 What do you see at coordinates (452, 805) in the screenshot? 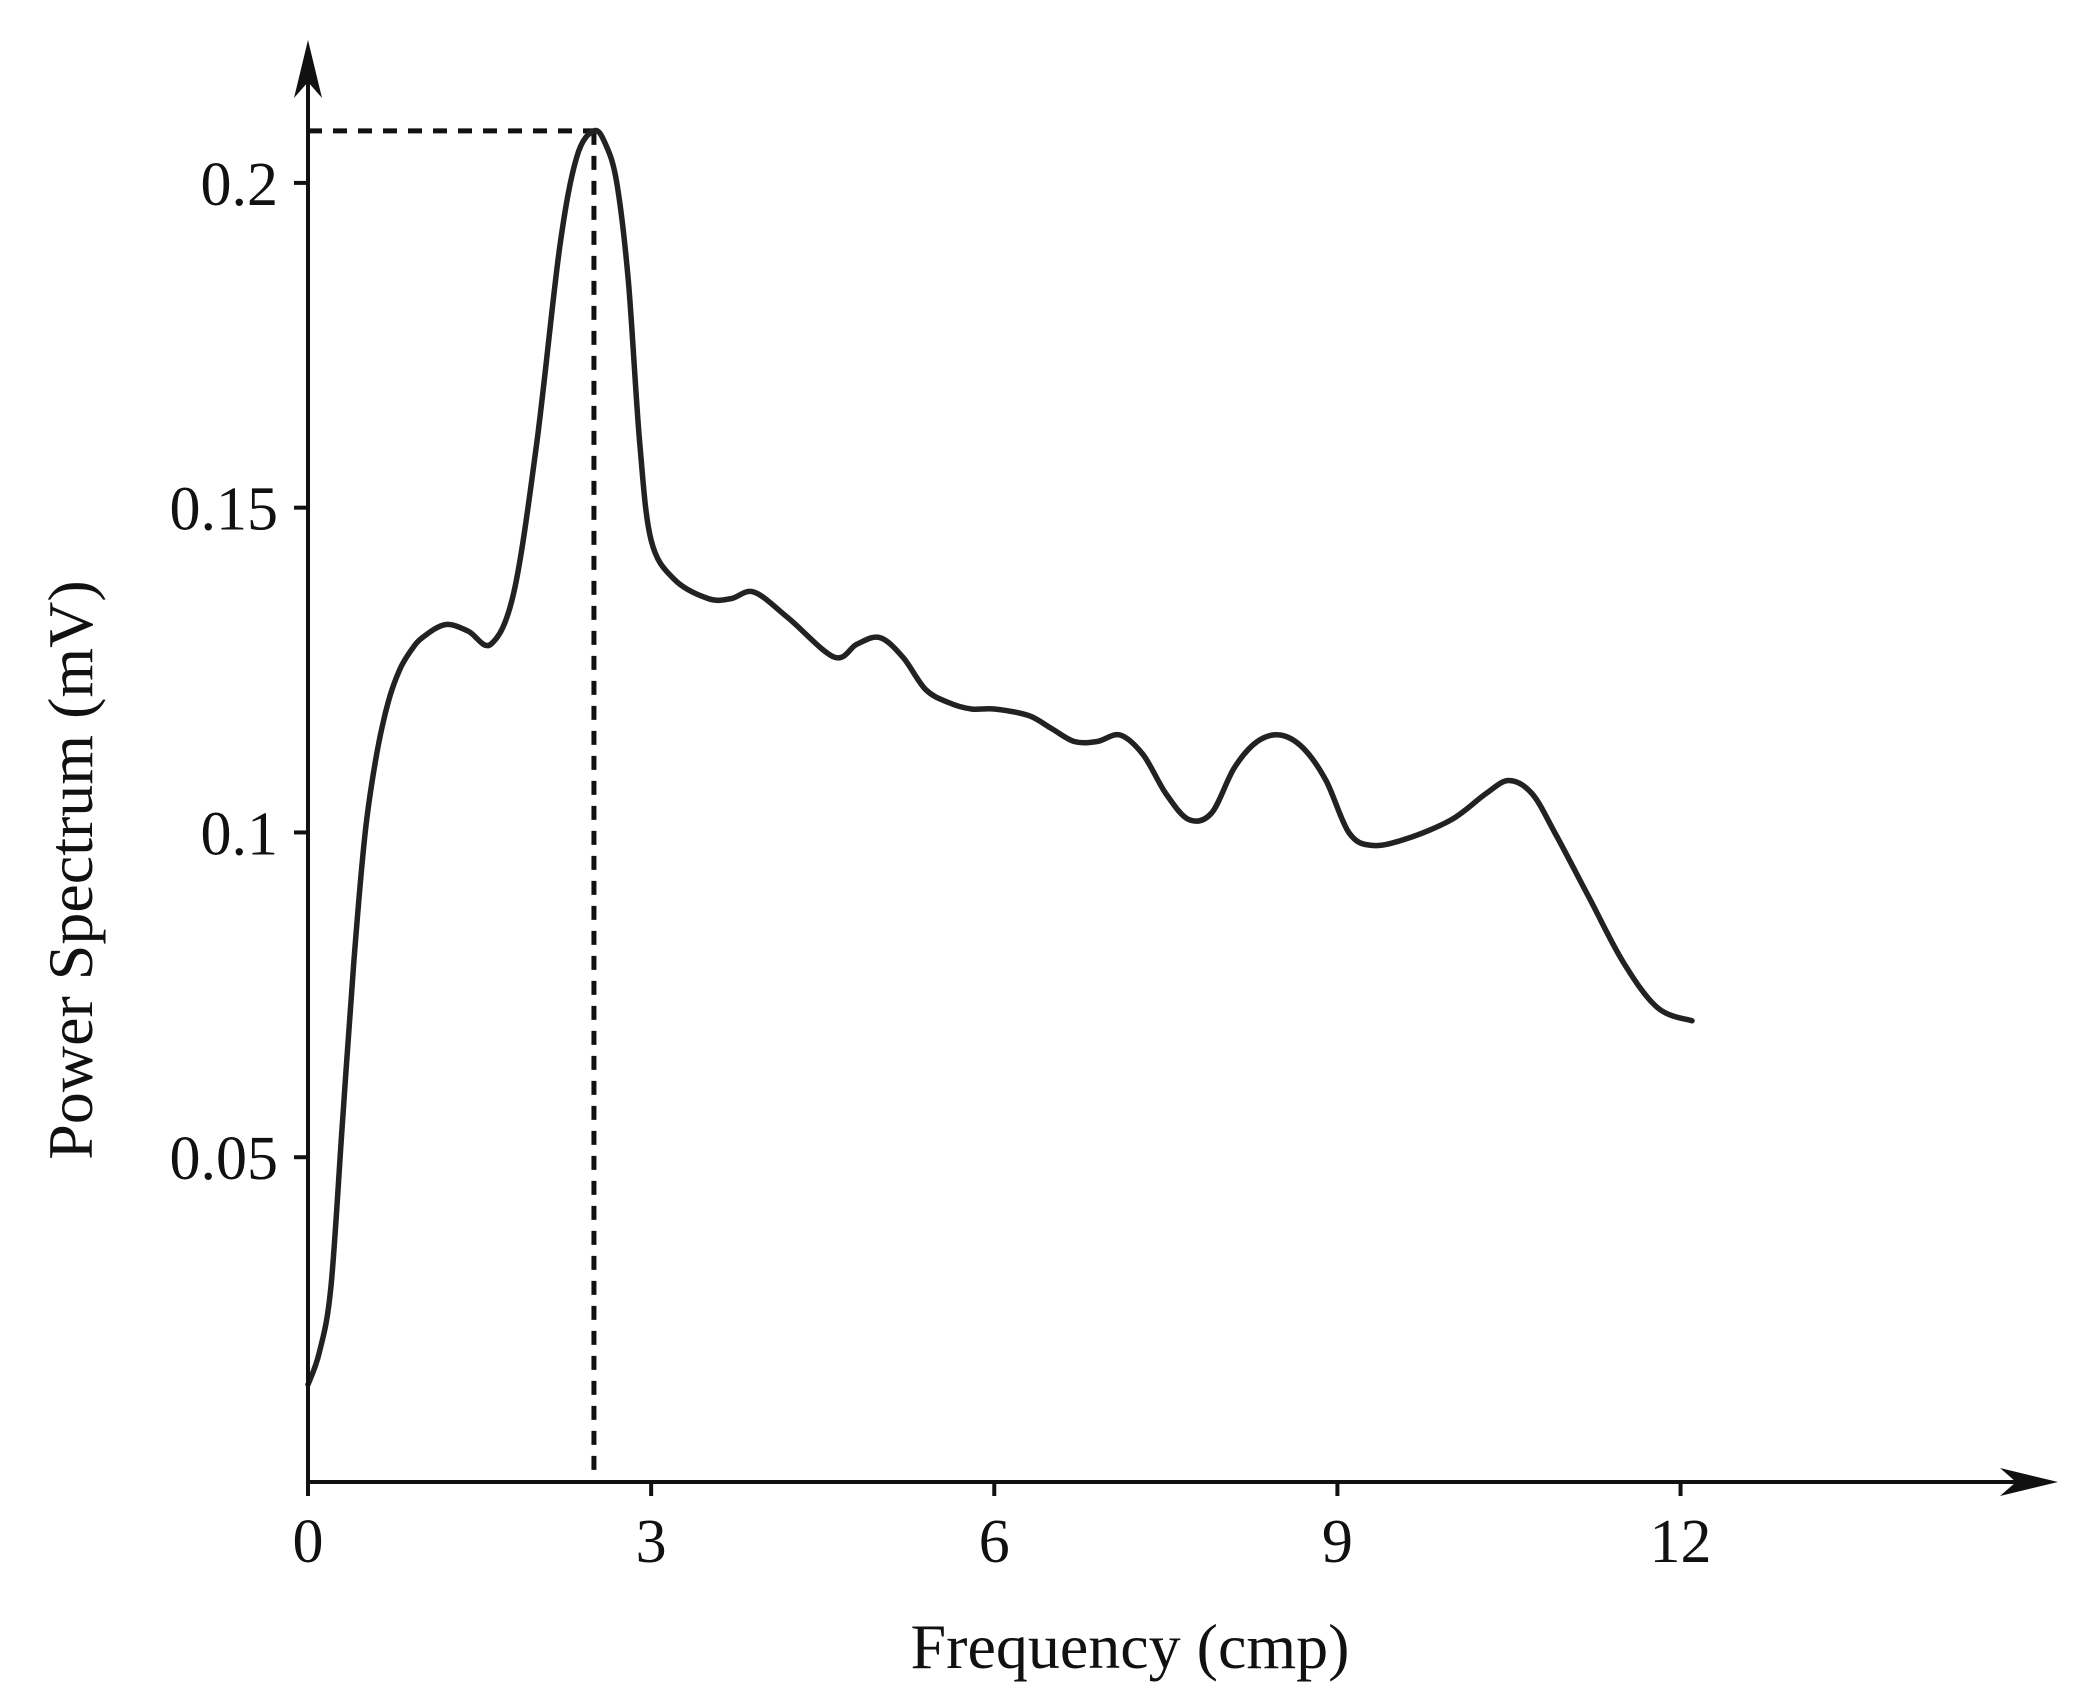
I see `annotation-layer` at bounding box center [452, 805].